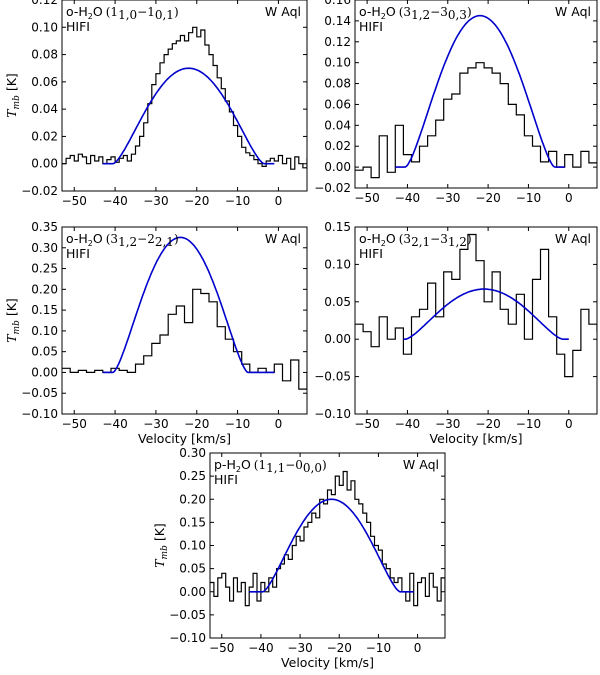 This screenshot has height=675, width=600. What do you see at coordinates (112, 239) in the screenshot?
I see `transition-open: (3` at bounding box center [112, 239].